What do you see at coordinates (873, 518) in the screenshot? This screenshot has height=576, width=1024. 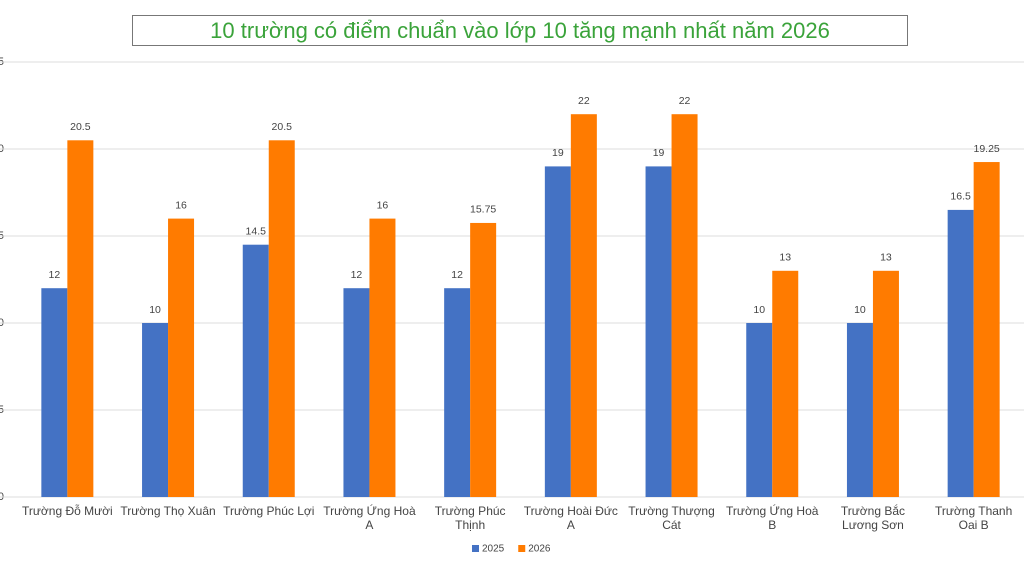 I see `x-tick-label: Trường Bắc Lương Sơn` at bounding box center [873, 518].